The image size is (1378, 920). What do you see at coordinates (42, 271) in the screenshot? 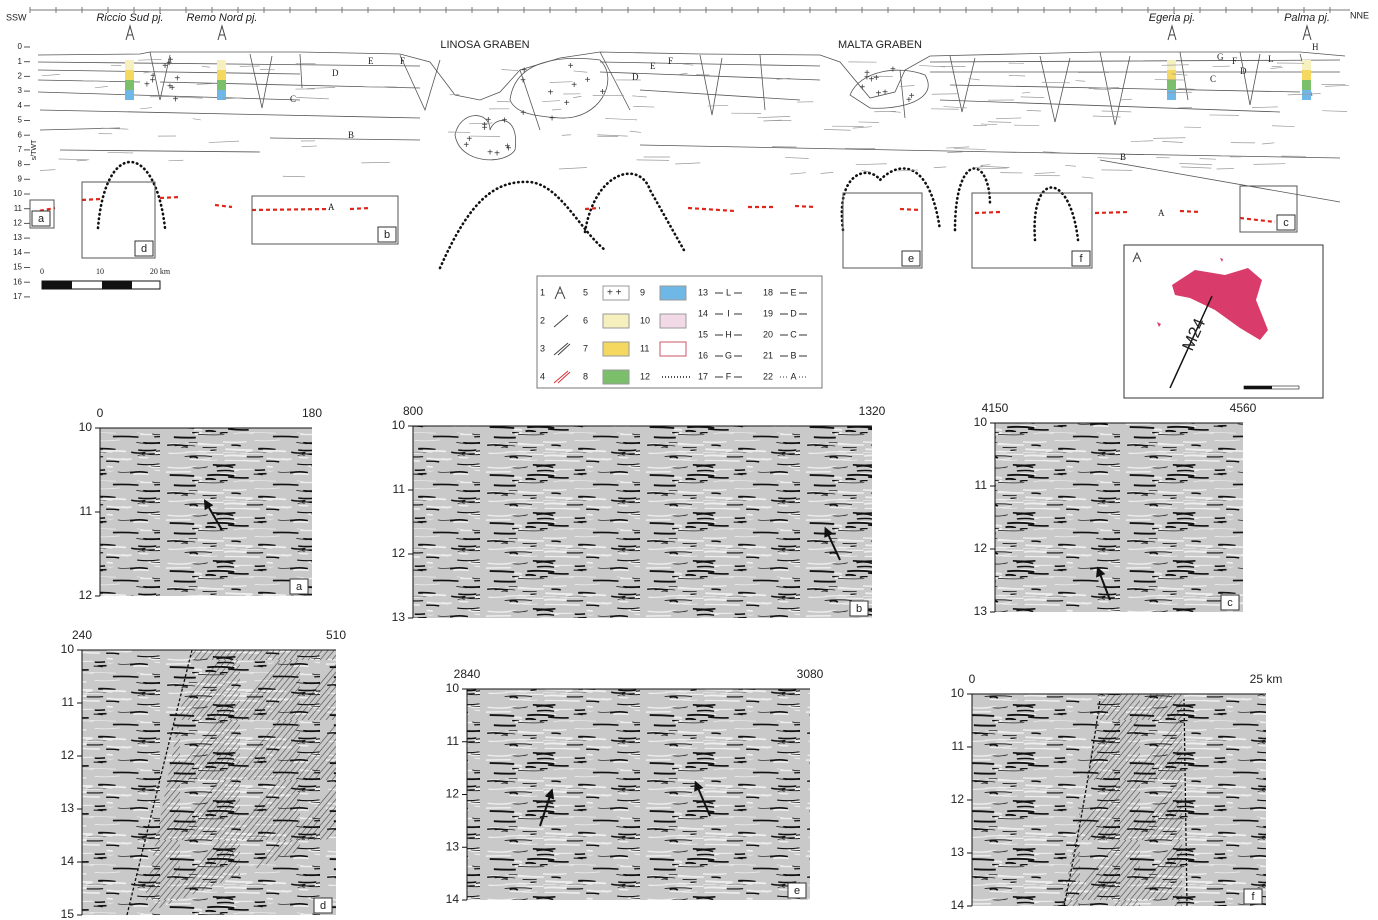
I see `scale-label: 0` at bounding box center [42, 271].